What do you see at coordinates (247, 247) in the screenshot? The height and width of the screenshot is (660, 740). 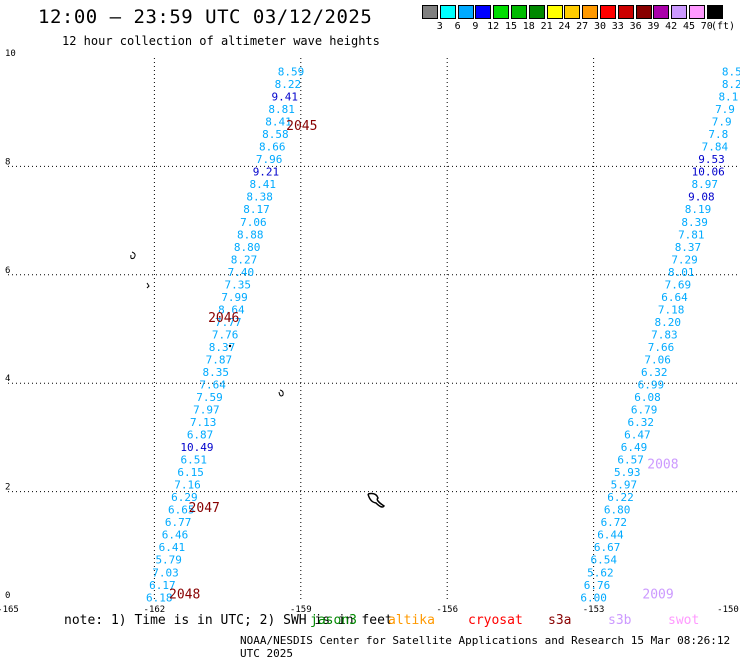 I see `wave-height-value: 8.80` at bounding box center [247, 247].